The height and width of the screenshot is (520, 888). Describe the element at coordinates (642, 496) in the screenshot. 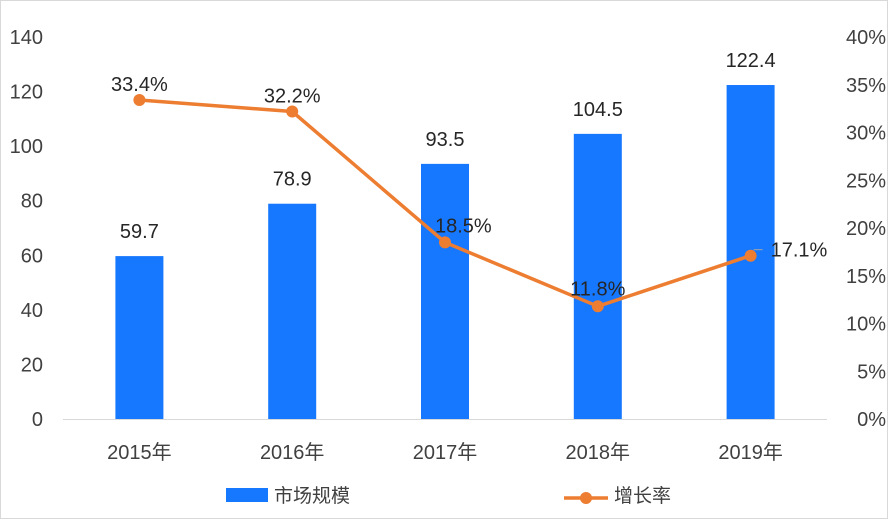

I see `legend-label-line: 增长率` at that location.